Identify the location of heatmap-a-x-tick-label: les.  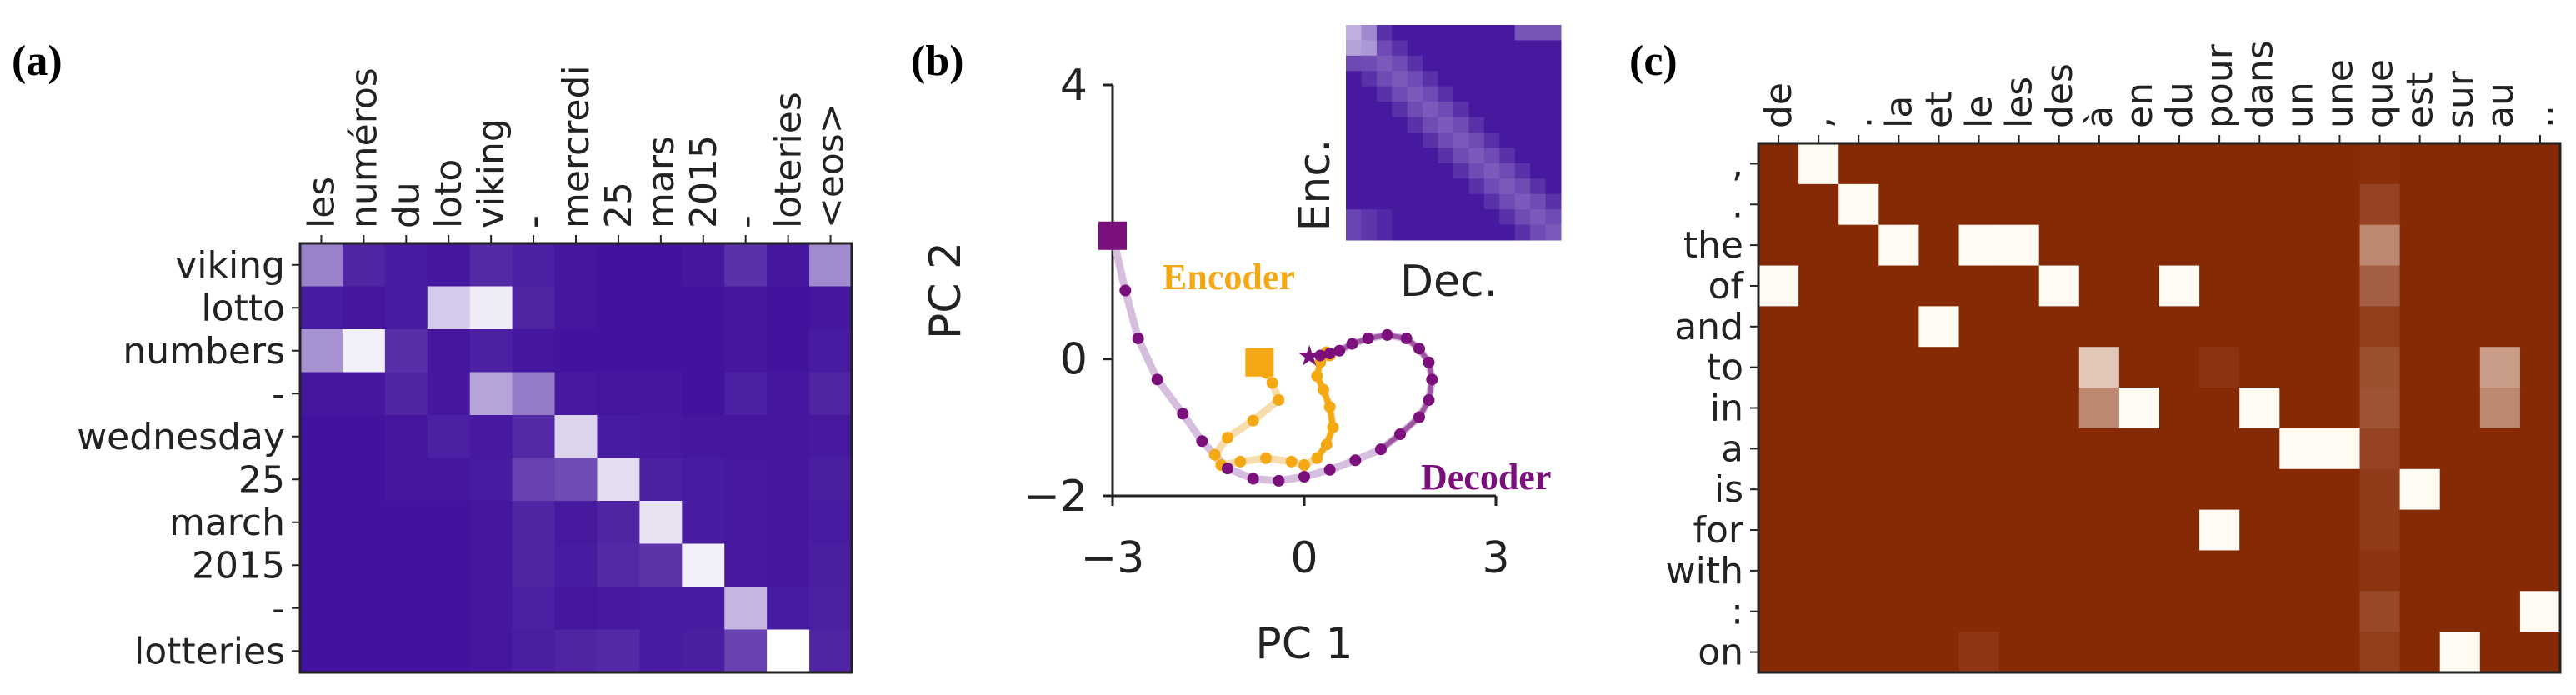
(321, 202).